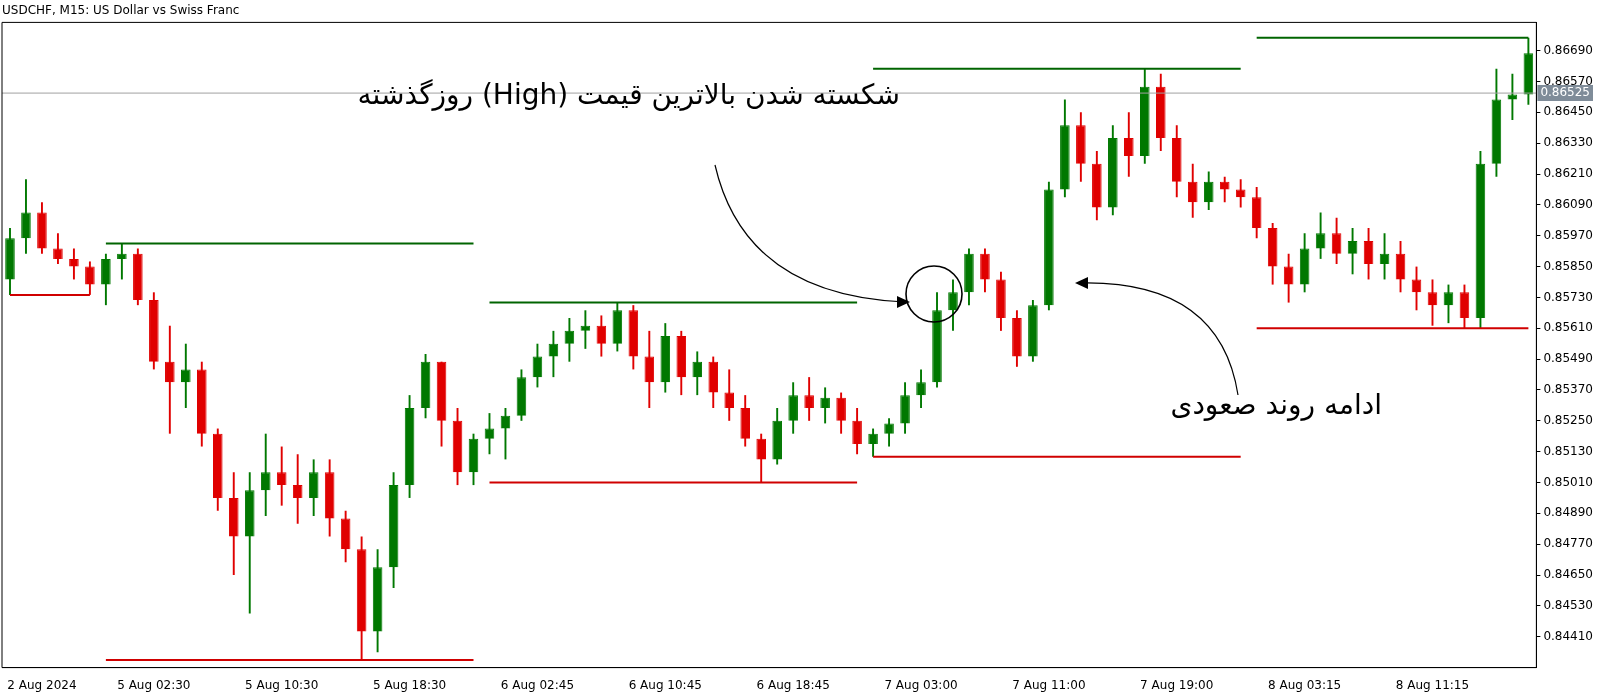  What do you see at coordinates (1568, 635) in the screenshot?
I see `y-tick-label: 0.84410` at bounding box center [1568, 635].